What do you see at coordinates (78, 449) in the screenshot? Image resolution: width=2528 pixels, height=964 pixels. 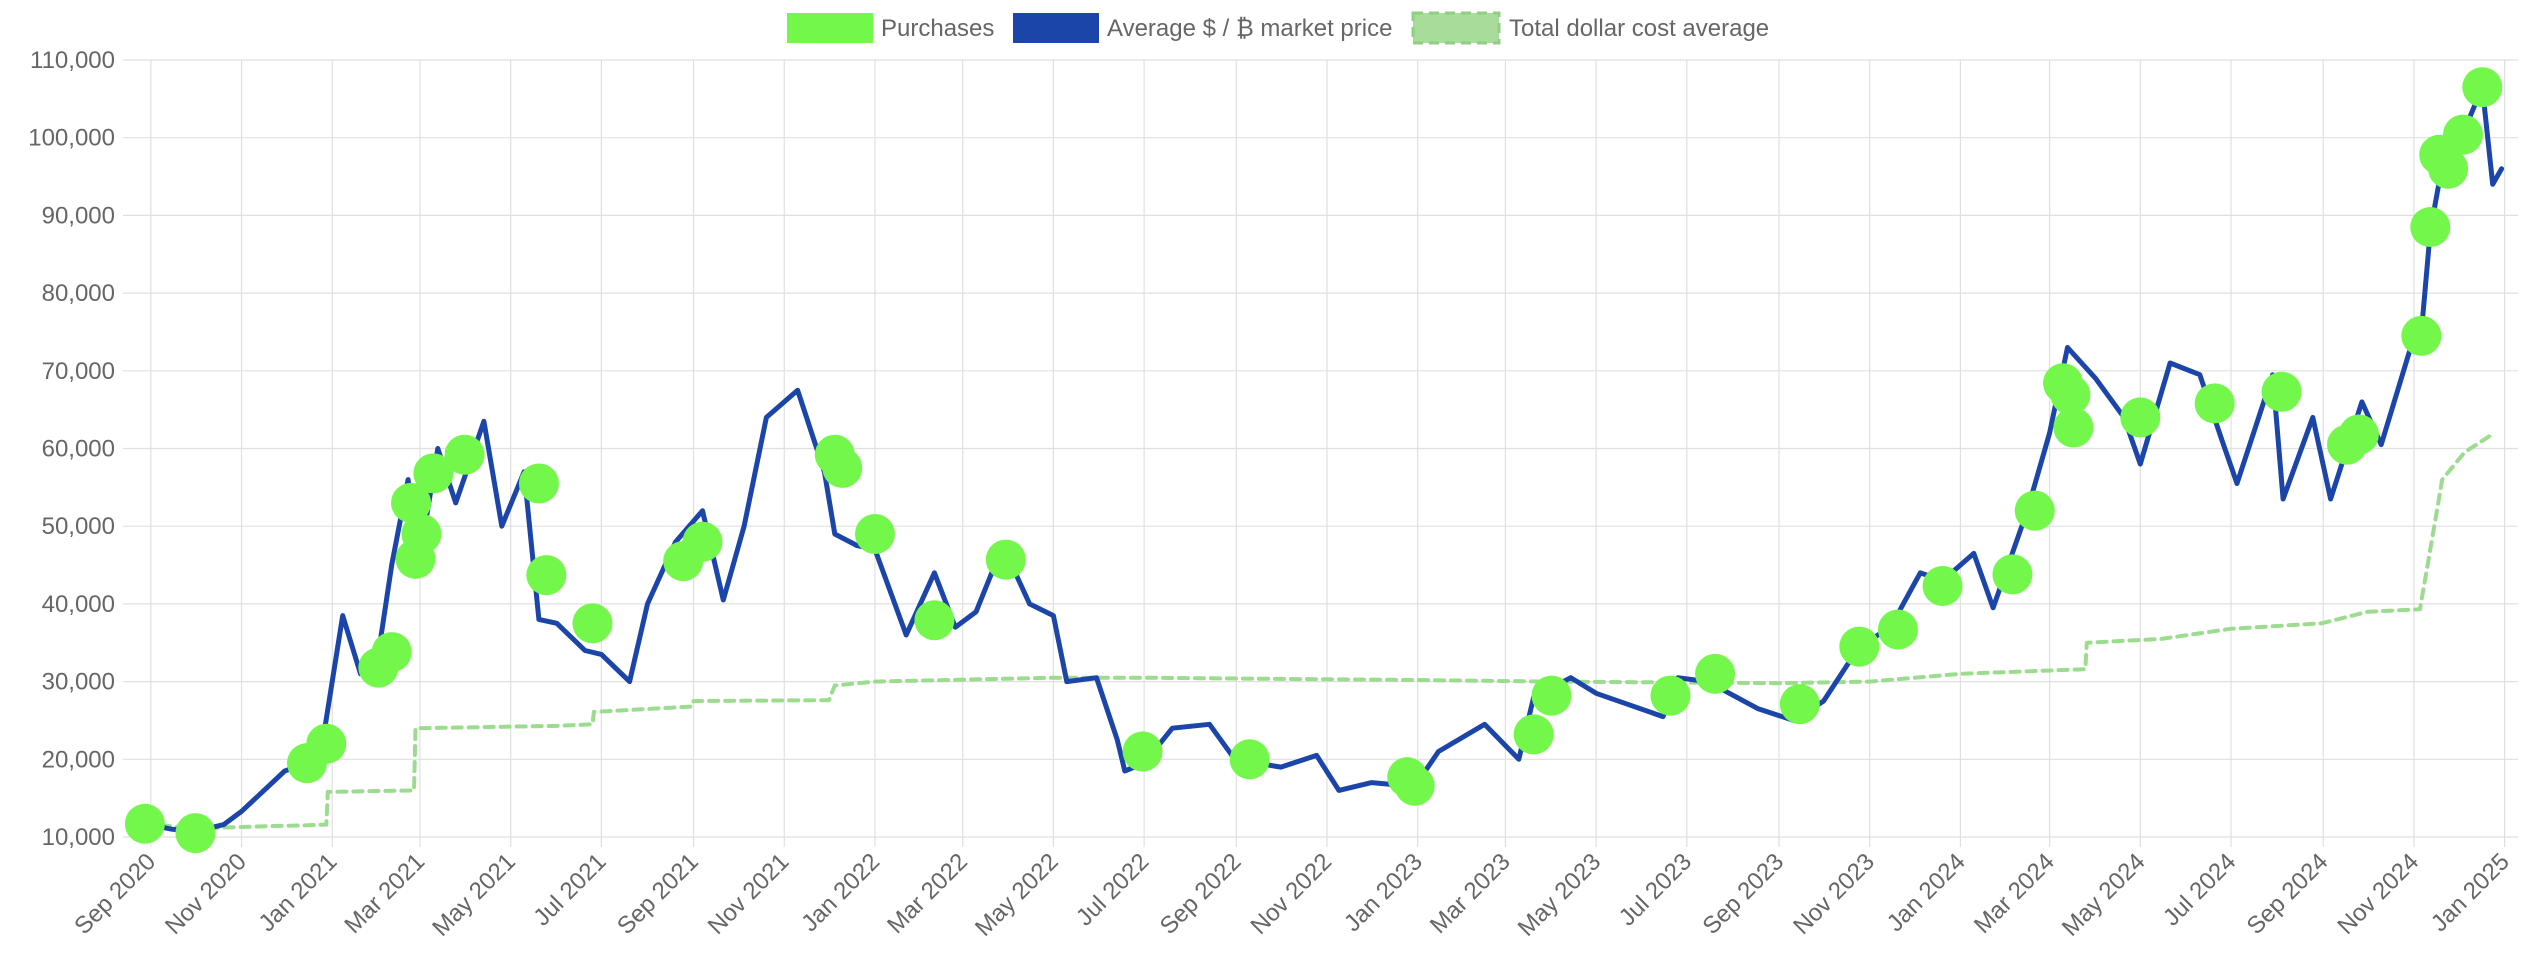 I see `y-tick-label: 60,000` at bounding box center [78, 449].